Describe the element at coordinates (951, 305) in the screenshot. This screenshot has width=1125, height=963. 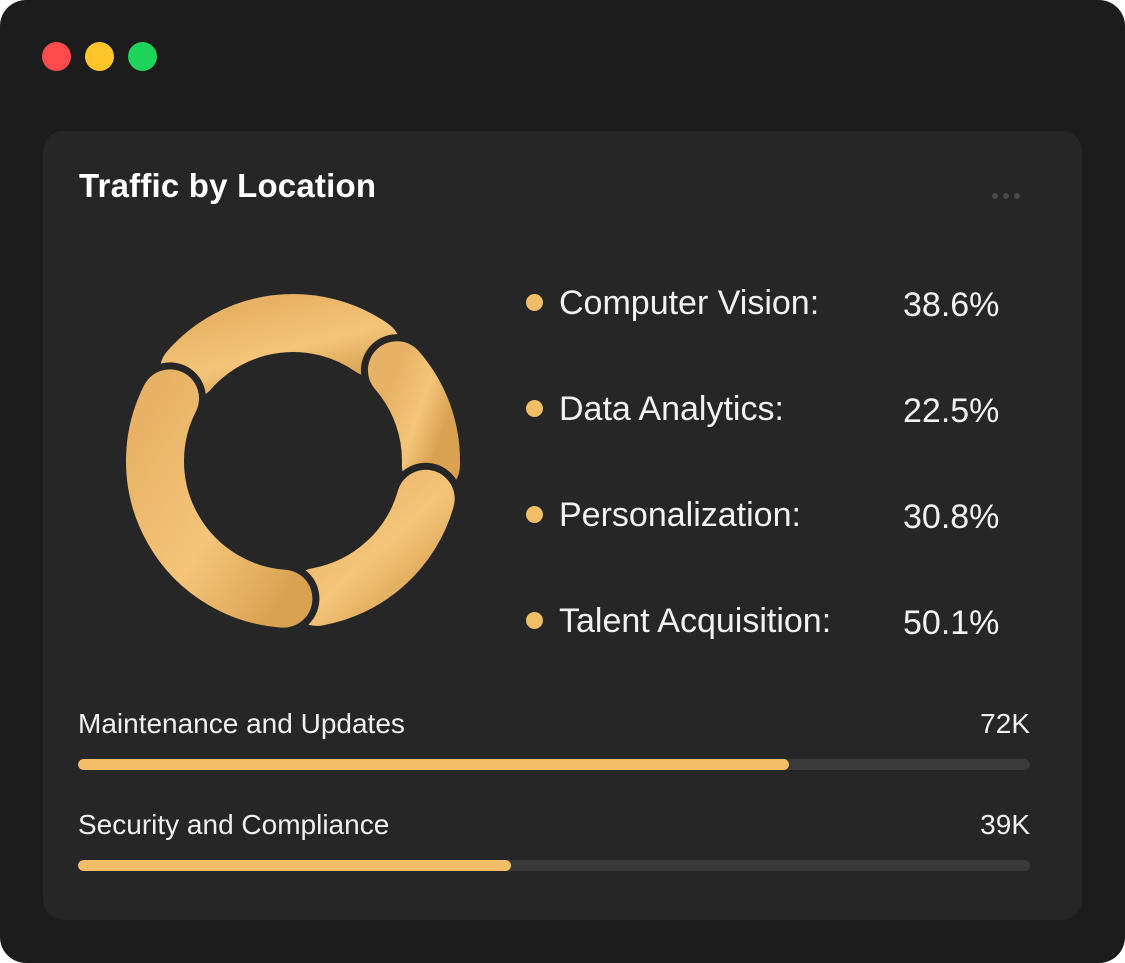
I see `legend-value: 38.6%` at that location.